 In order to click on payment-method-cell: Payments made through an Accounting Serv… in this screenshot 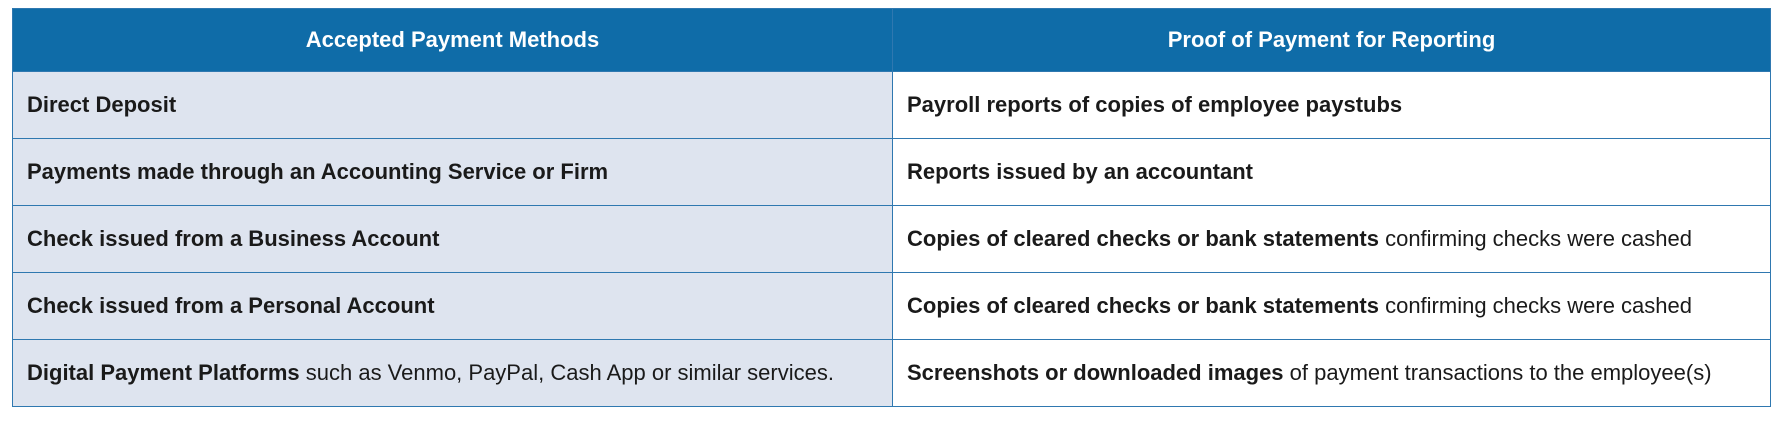, I will do `click(452, 172)`.